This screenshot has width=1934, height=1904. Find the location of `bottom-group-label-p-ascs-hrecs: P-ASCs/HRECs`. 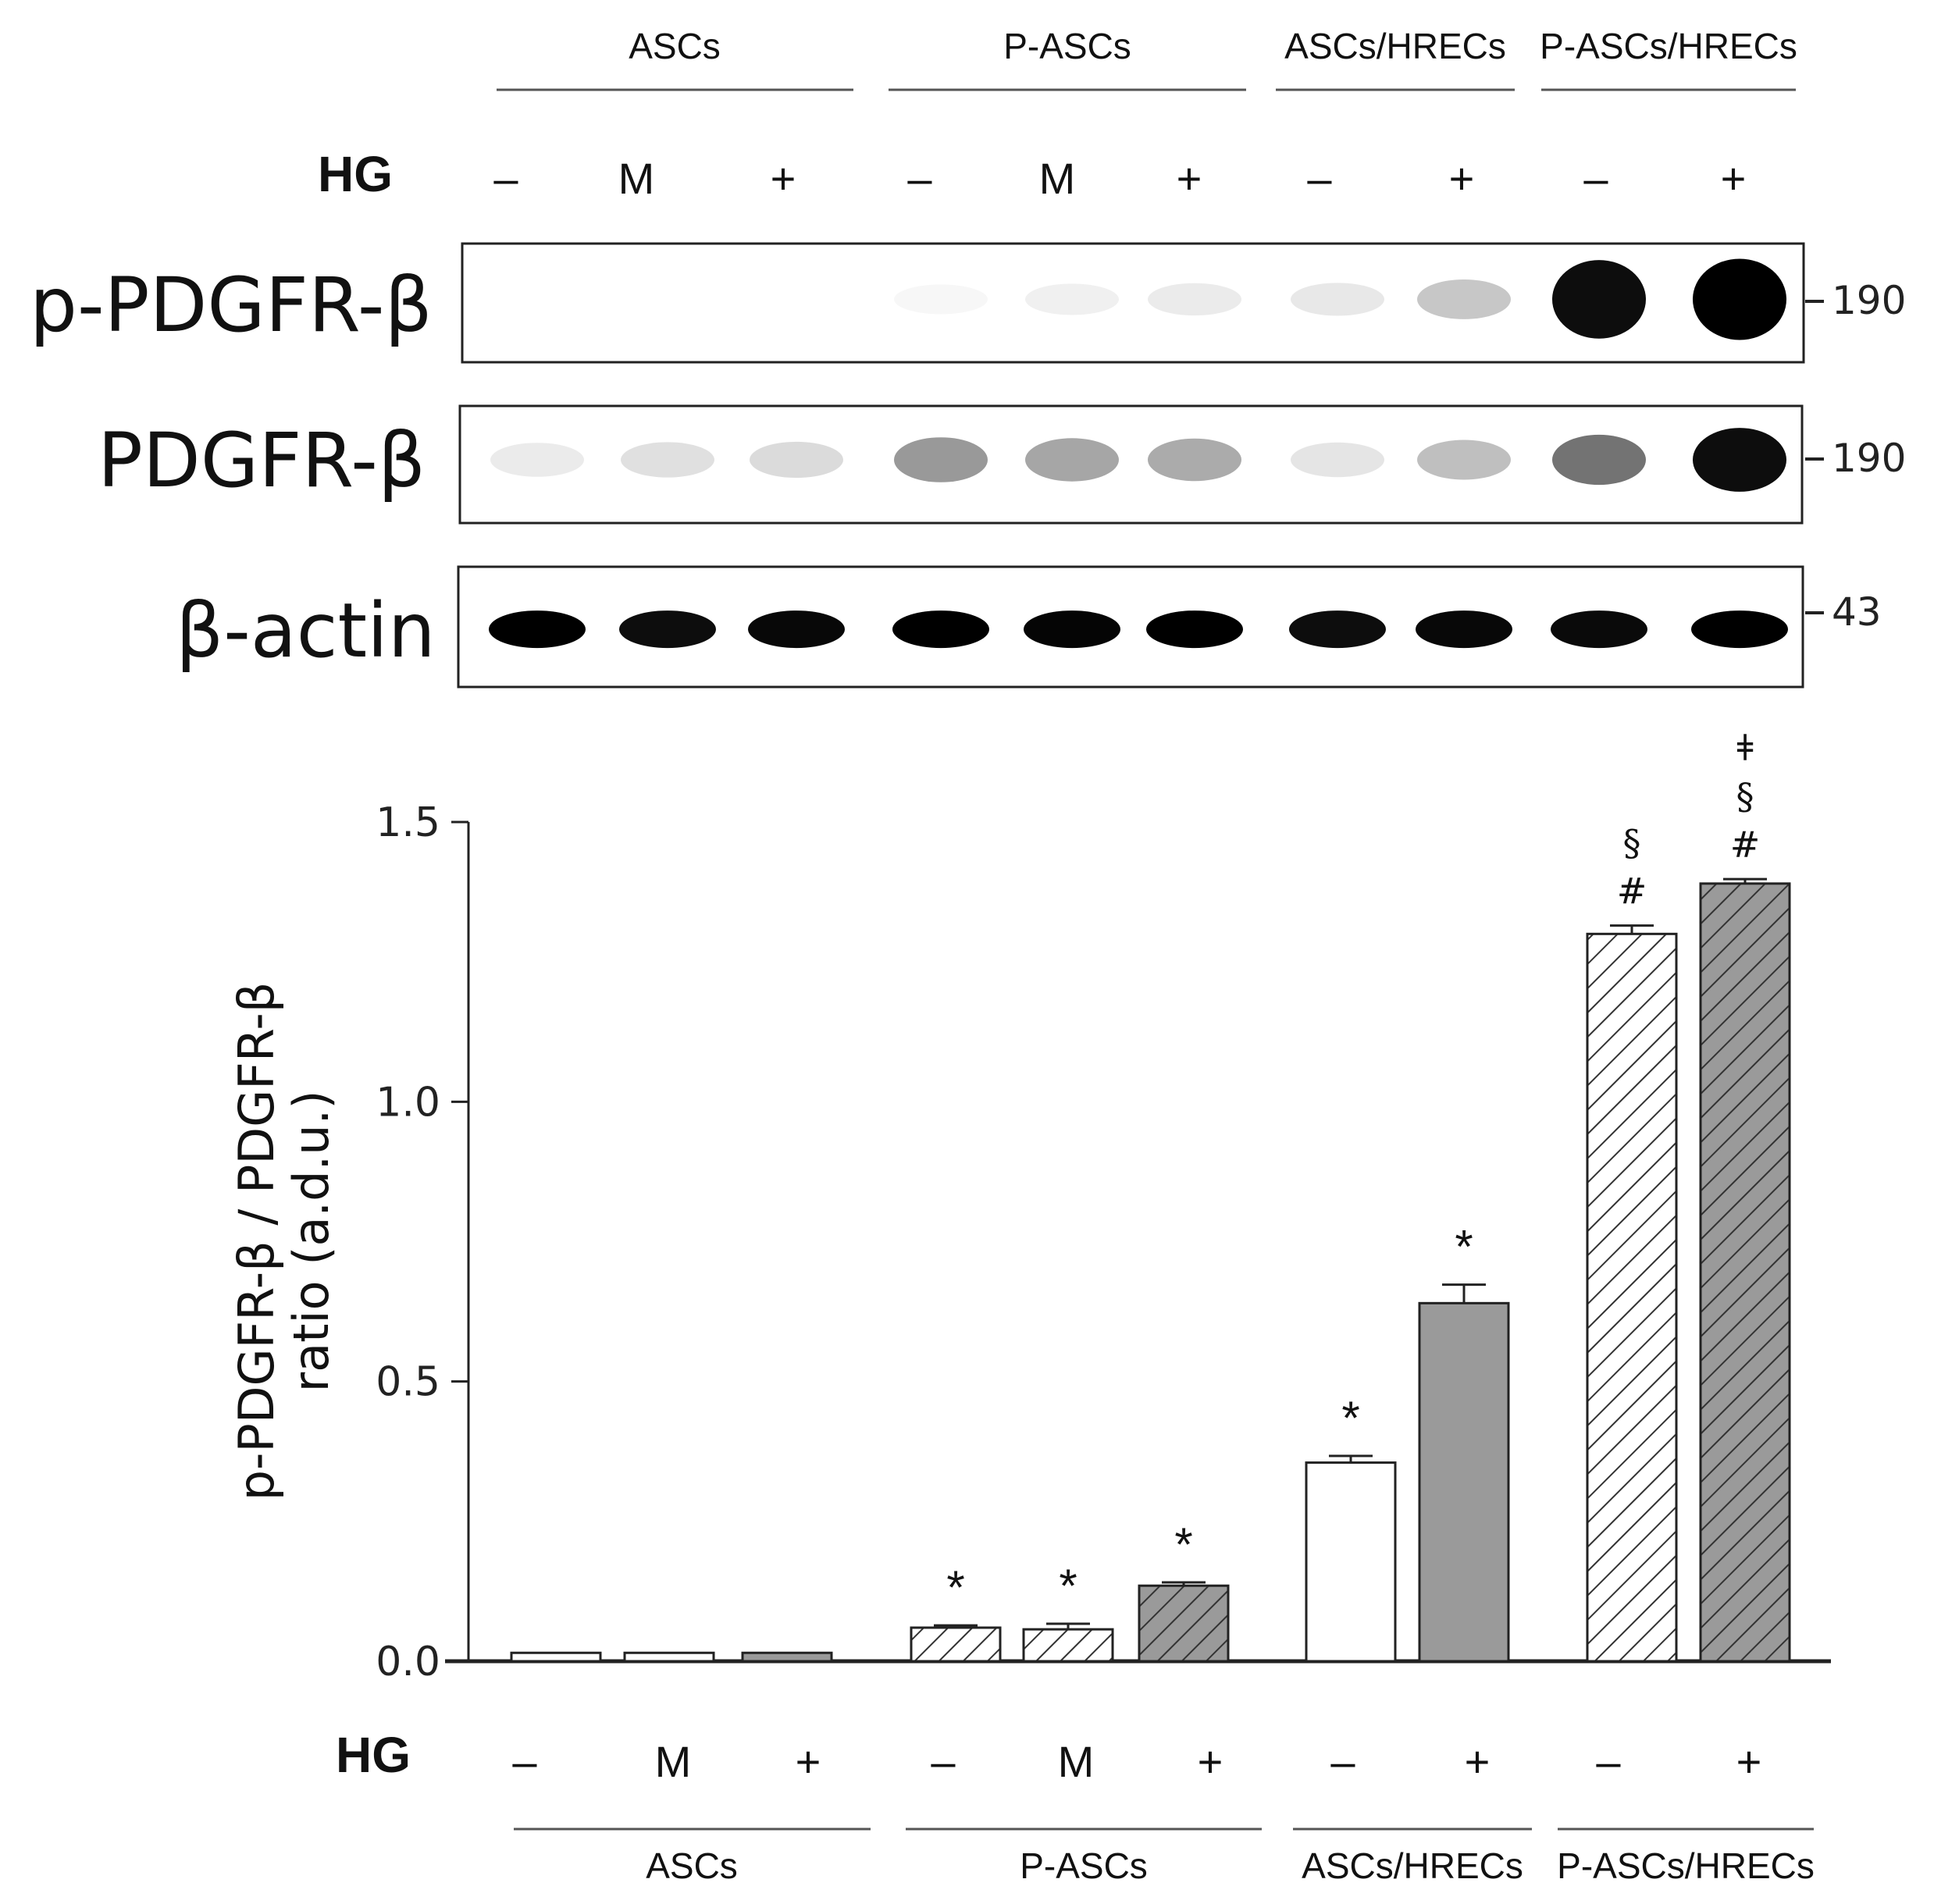

bottom-group-label-p-ascs-hrecs: P-ASCs/HRECs is located at coordinates (1686, 1865).